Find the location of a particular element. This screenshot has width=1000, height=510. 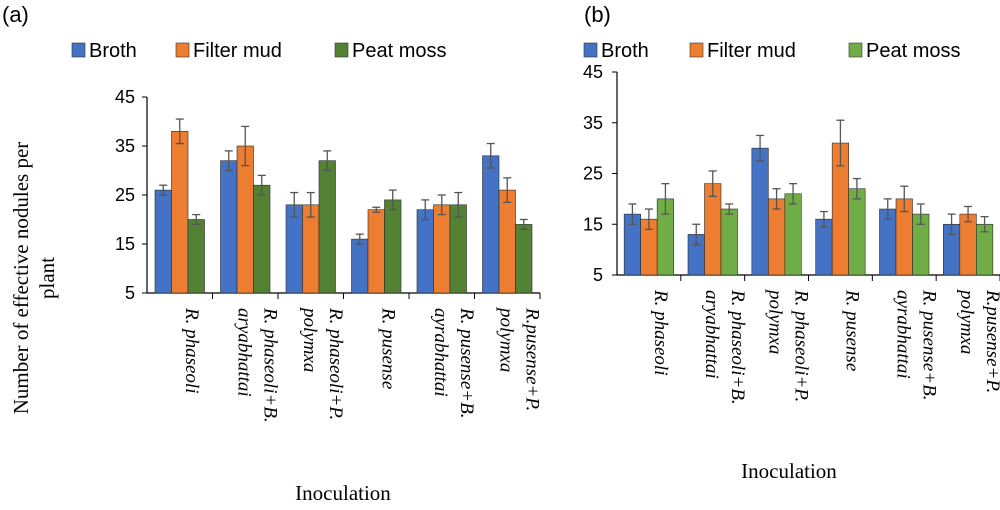

panel-label: (a) is located at coordinates (15, 14).